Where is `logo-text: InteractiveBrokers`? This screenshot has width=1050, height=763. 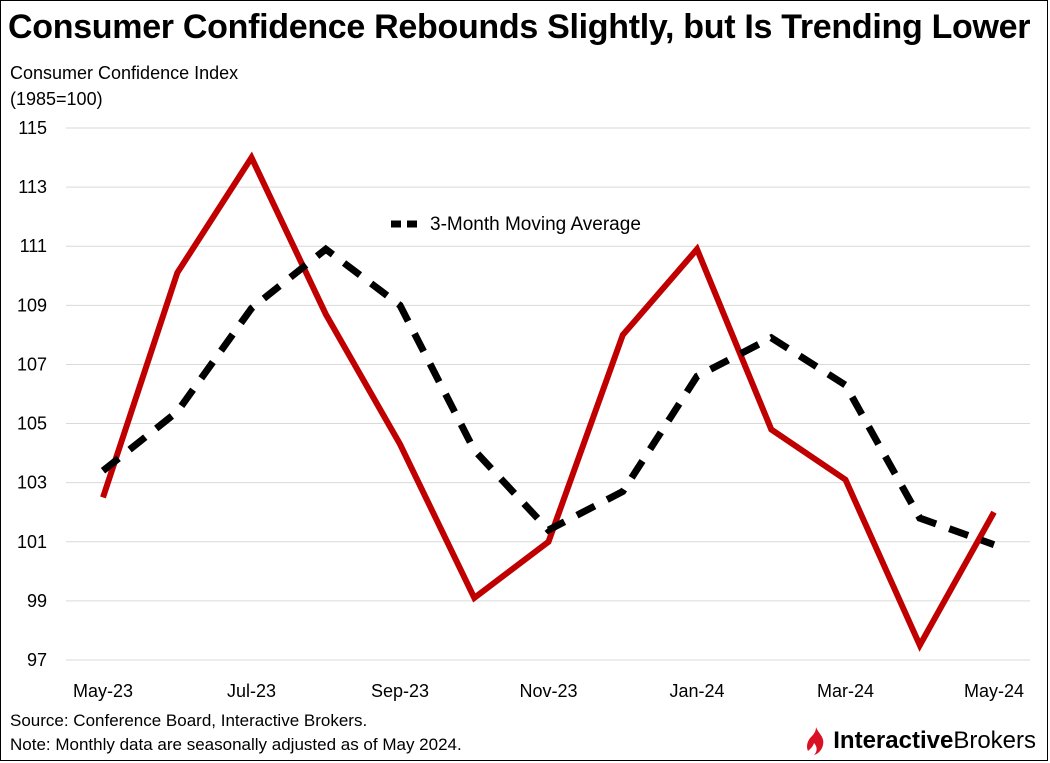 logo-text: InteractiveBrokers is located at coordinates (934, 741).